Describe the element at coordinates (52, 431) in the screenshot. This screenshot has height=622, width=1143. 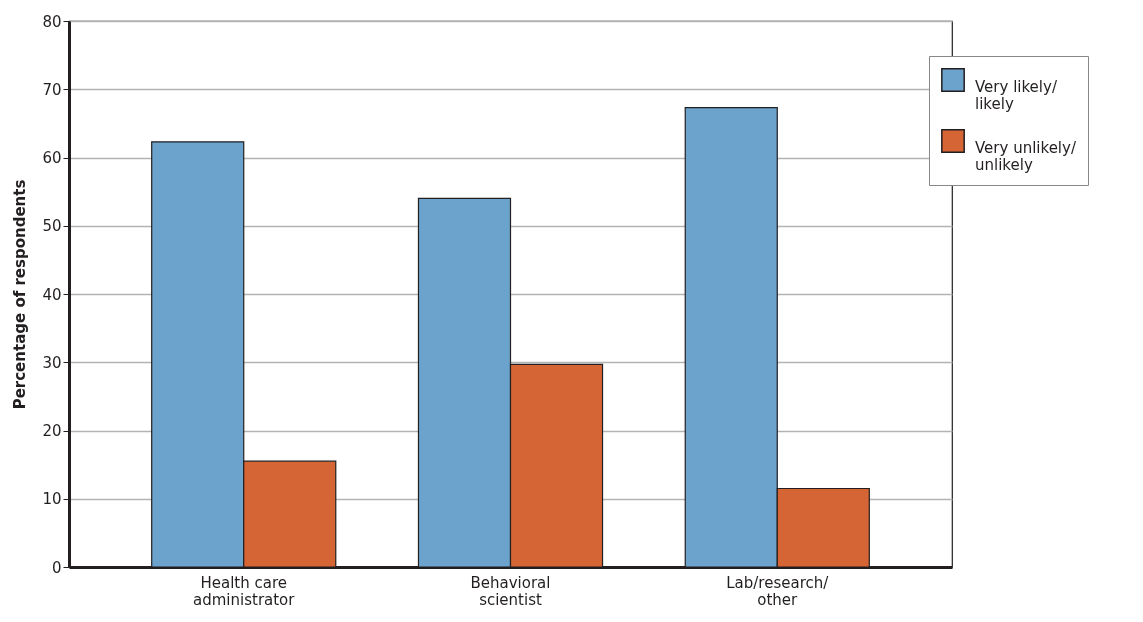
I see `y-tick-label: 20` at that location.